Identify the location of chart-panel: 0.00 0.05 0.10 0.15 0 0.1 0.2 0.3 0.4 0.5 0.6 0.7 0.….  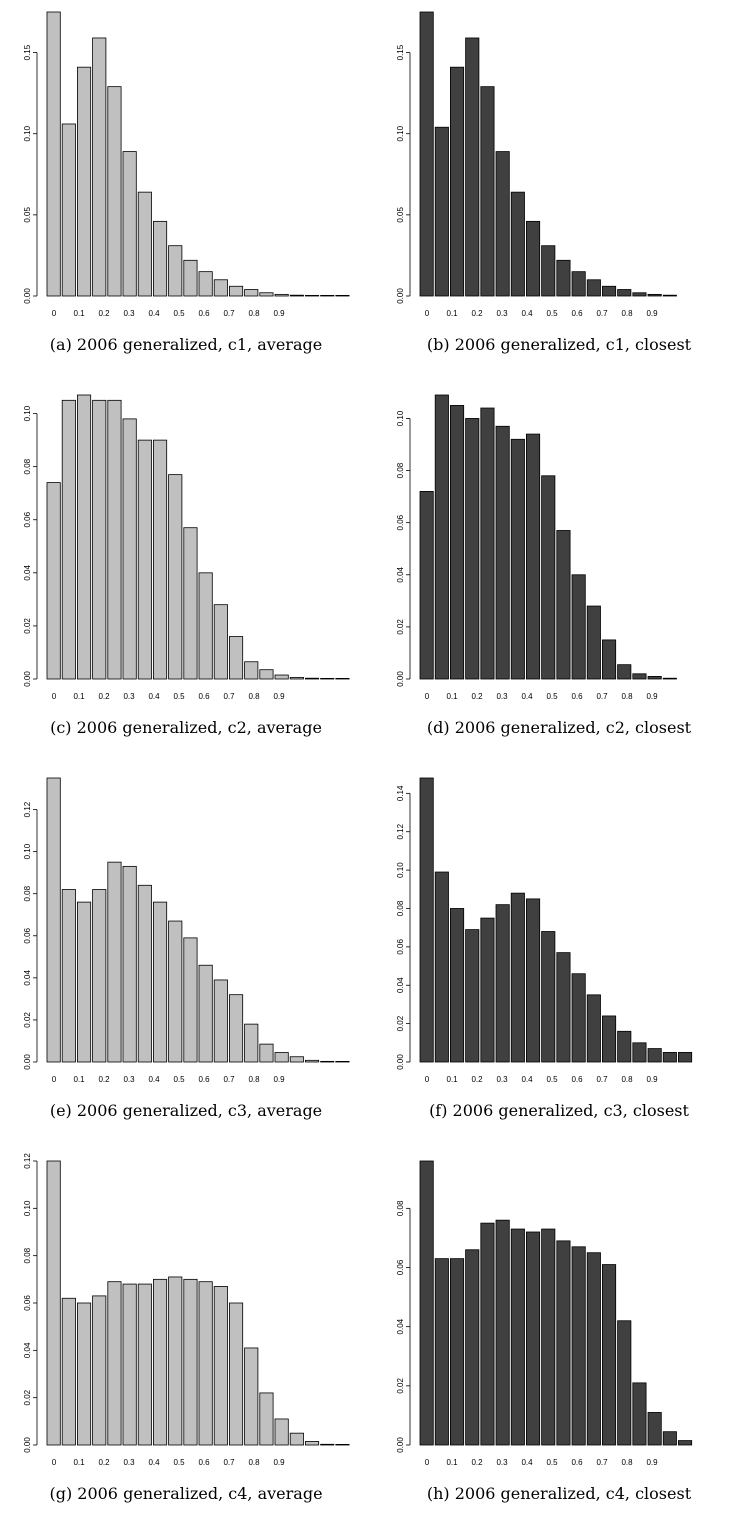
(186, 190).